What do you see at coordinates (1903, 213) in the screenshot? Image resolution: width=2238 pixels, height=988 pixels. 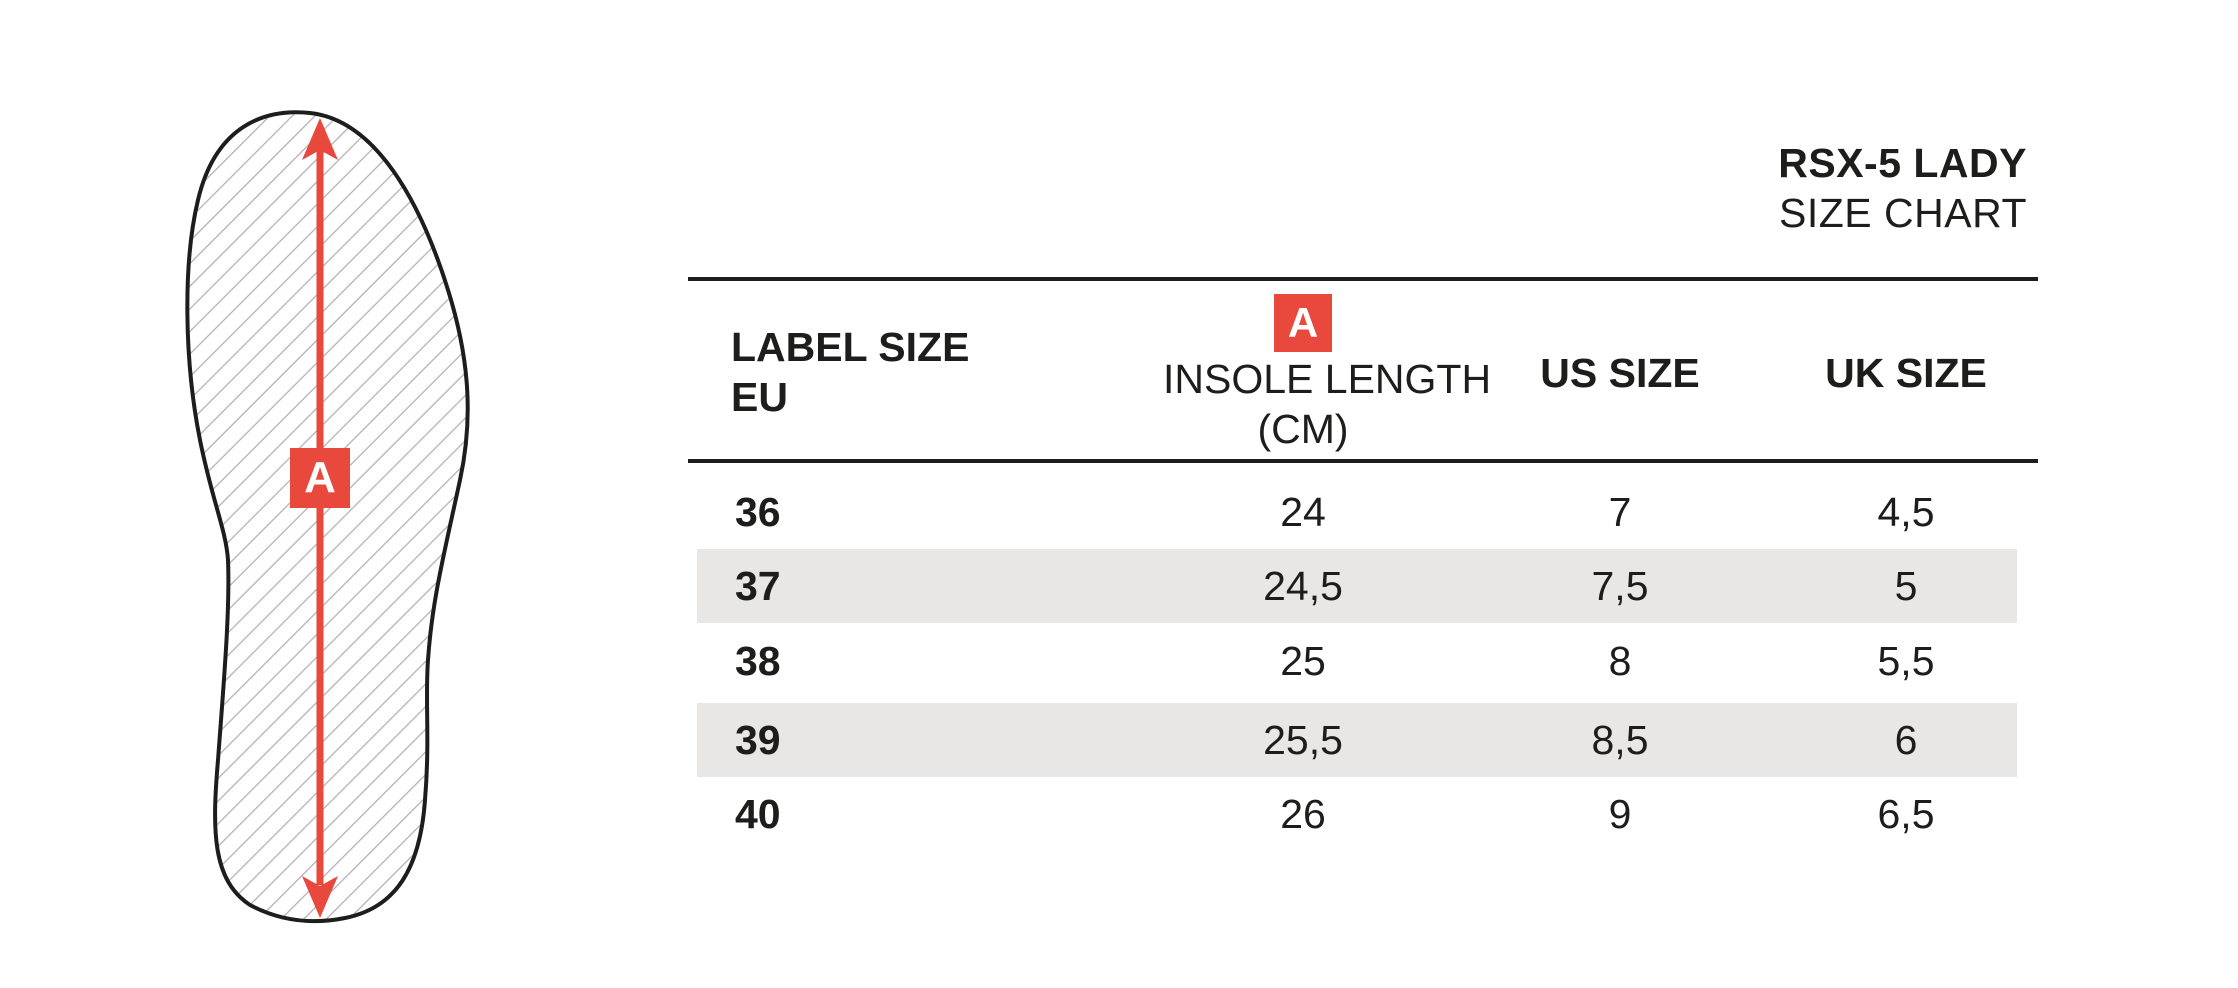 I see `chart-subtitle: SIZE CHART` at bounding box center [1903, 213].